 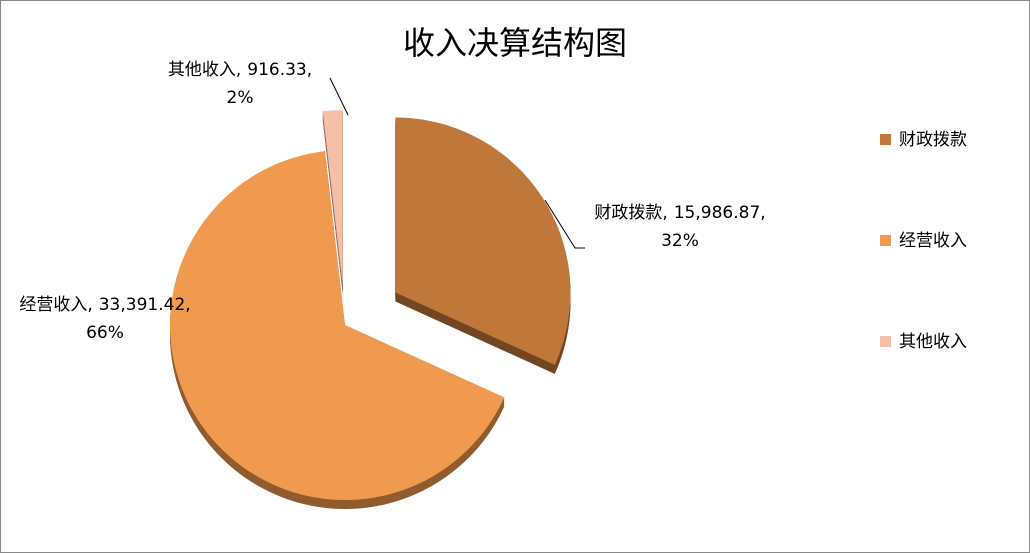 I want to click on data-label: 财政拨款, 15,986.87,, so click(x=679, y=213).